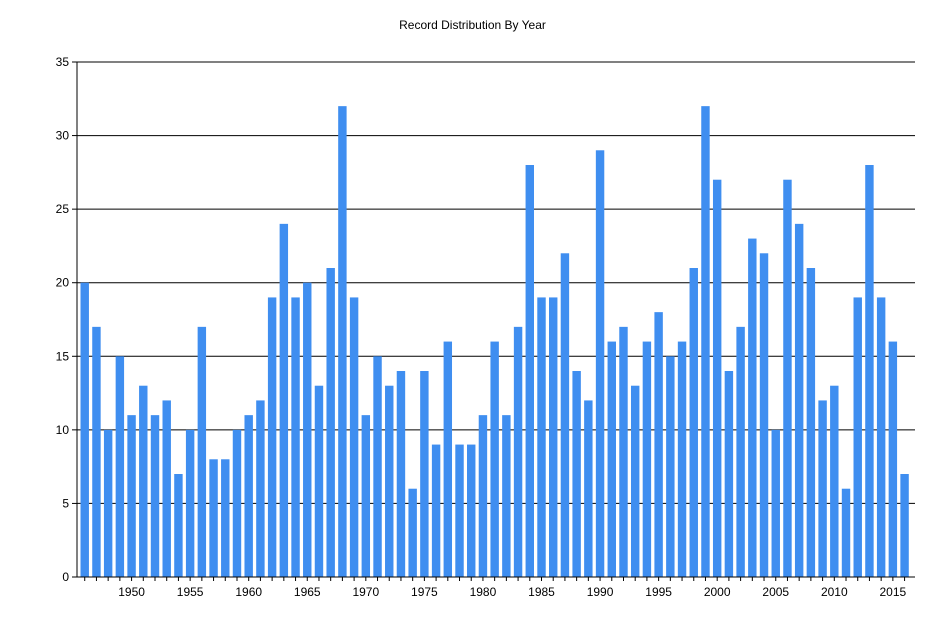 Image resolution: width=945 pixels, height=630 pixels. I want to click on bar-1997, so click(682, 459).